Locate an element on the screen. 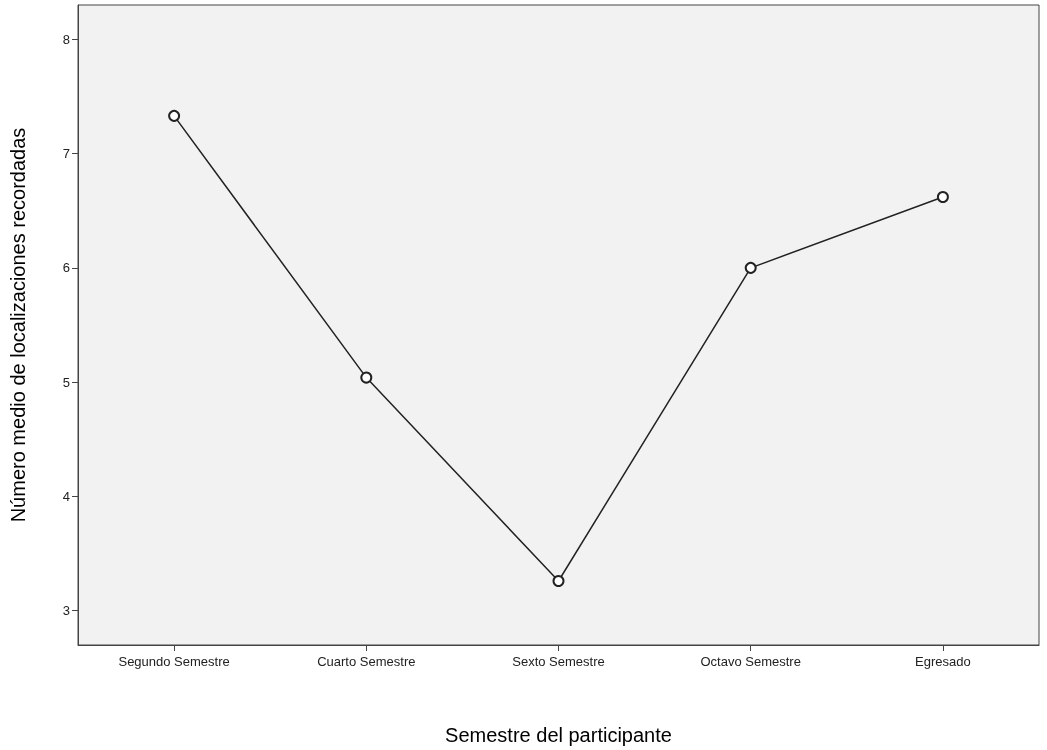 The height and width of the screenshot is (750, 1047). y-tick-label: 3 is located at coordinates (66, 611).